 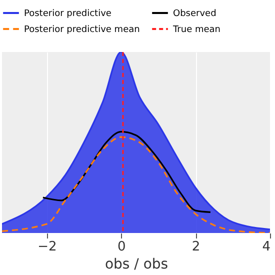 I want to click on x-tick-label: 0, so click(x=121, y=247).